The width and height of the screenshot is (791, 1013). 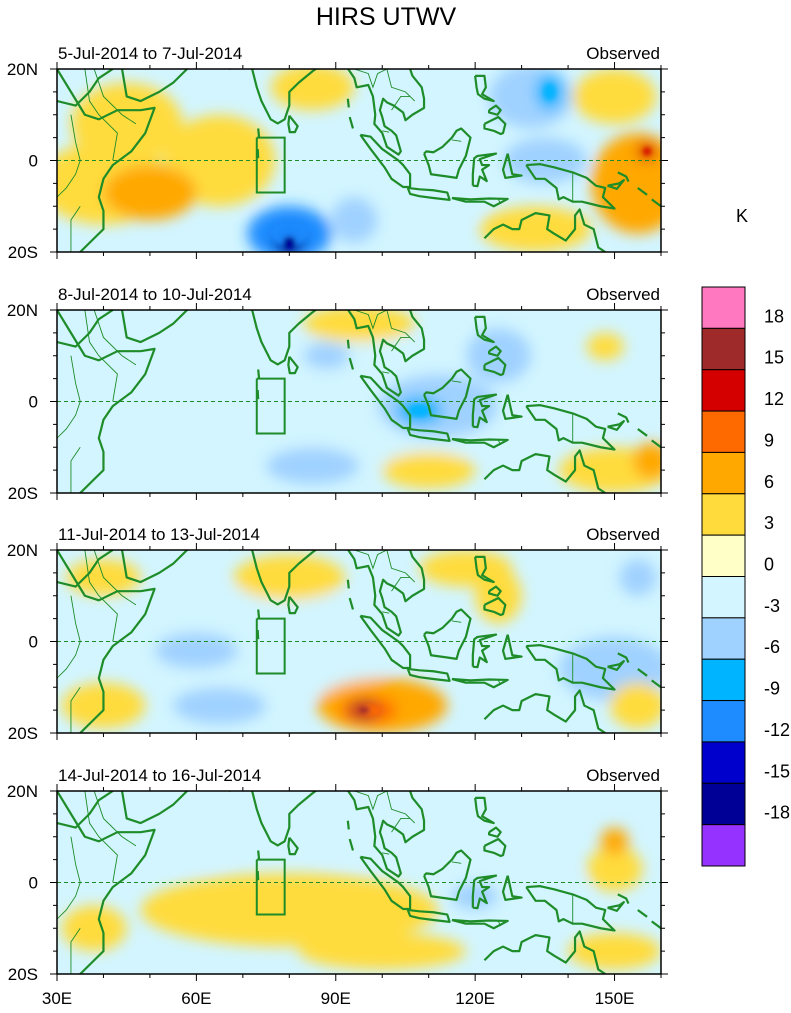 What do you see at coordinates (22, 69) in the screenshot?
I see `y-tick-label: 20N` at bounding box center [22, 69].